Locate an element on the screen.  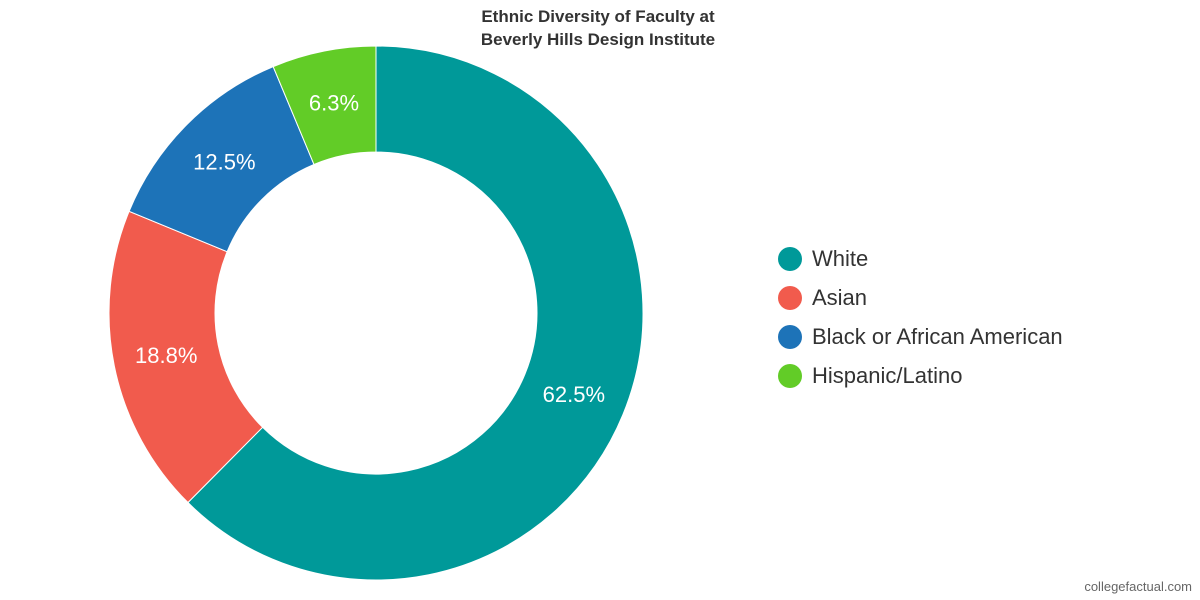
data-label-white: 62.5% is located at coordinates (574, 394).